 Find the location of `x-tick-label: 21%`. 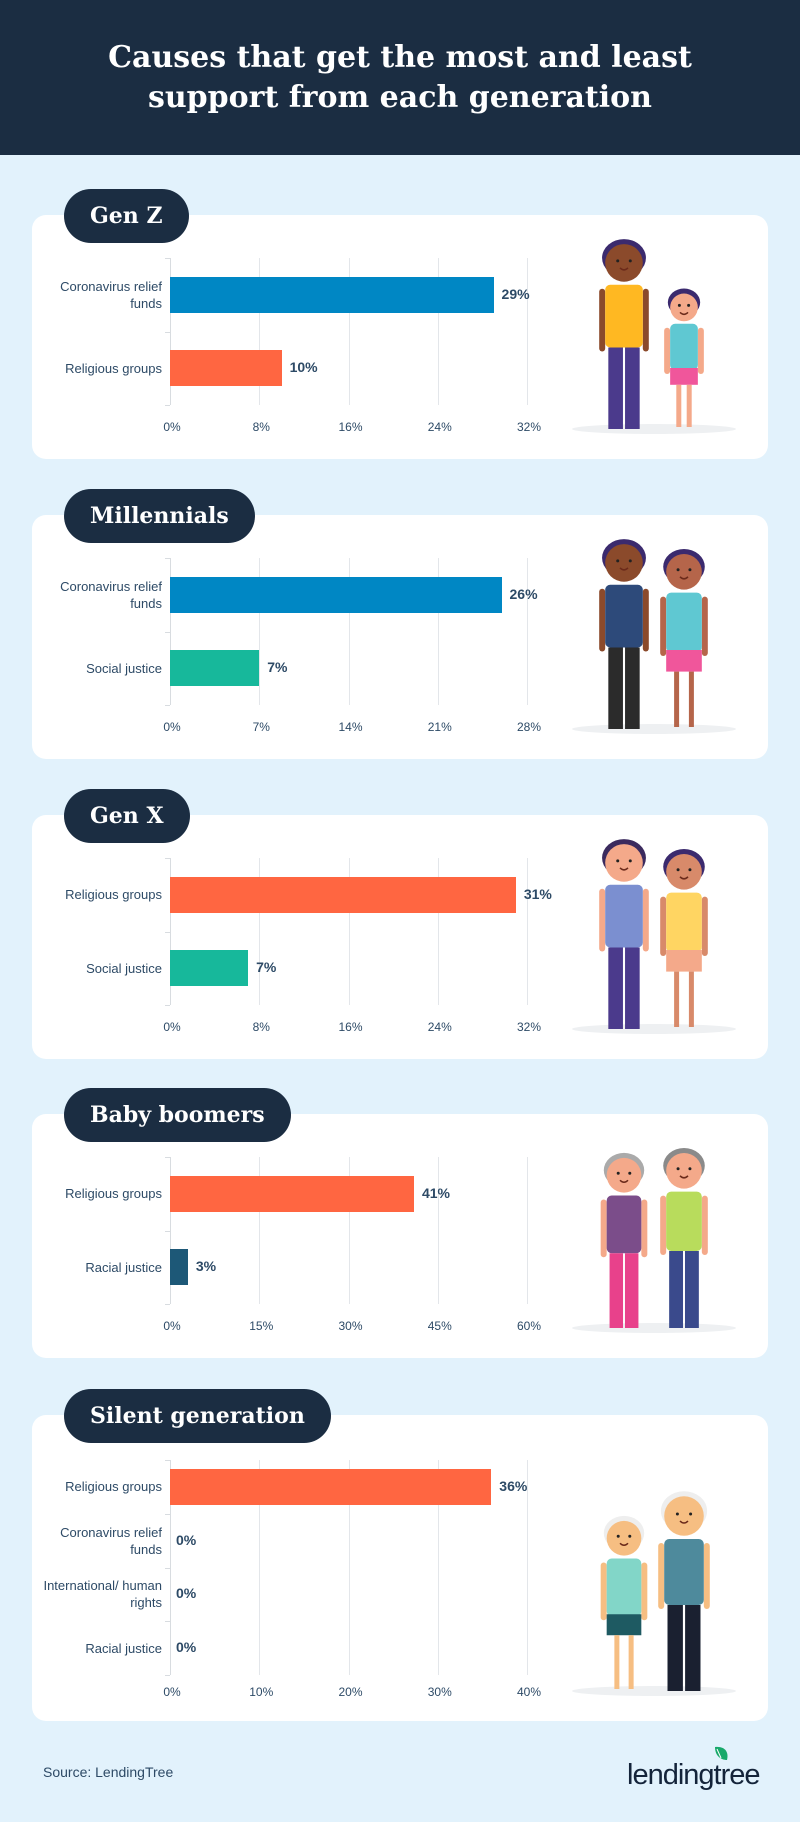

x-tick-label: 21% is located at coordinates (439, 727).